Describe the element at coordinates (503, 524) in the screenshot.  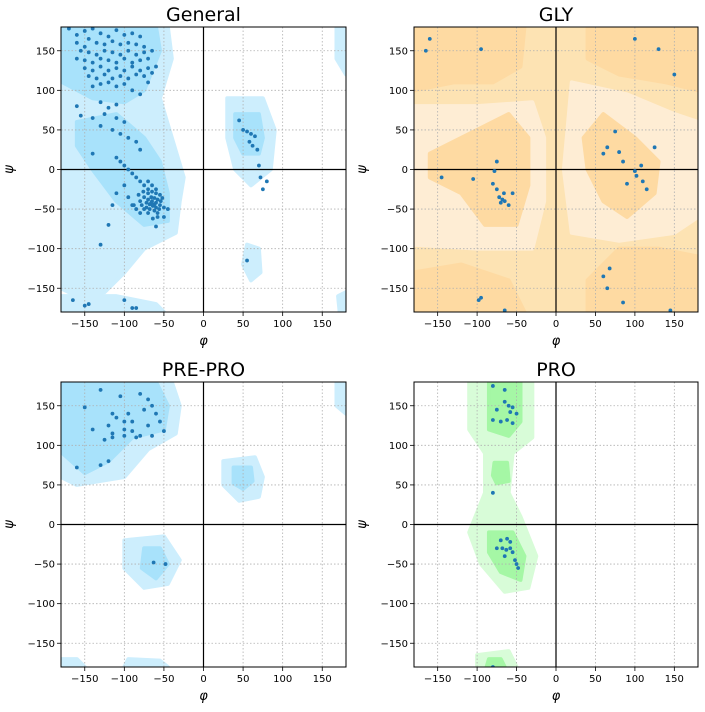
I see `density-regions` at that location.